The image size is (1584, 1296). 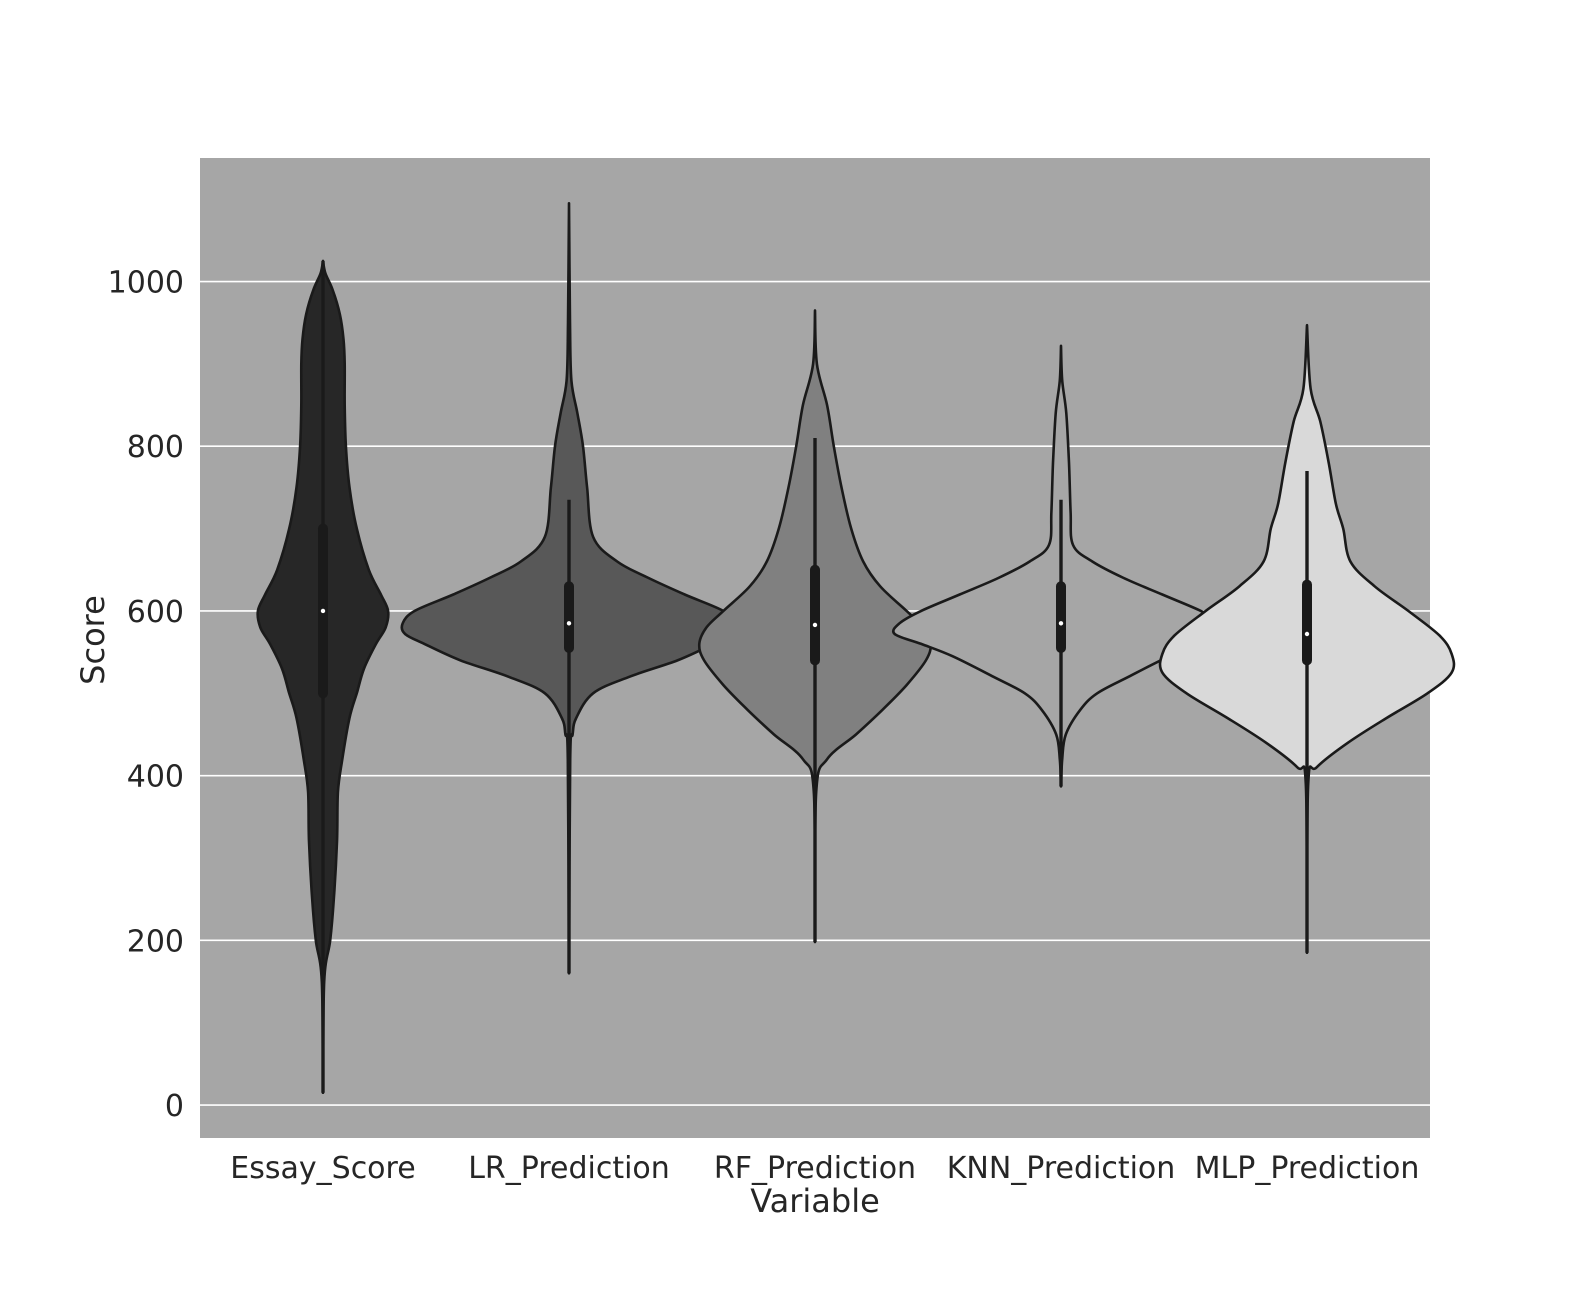 I want to click on violin-rf-prediction, so click(x=815, y=626).